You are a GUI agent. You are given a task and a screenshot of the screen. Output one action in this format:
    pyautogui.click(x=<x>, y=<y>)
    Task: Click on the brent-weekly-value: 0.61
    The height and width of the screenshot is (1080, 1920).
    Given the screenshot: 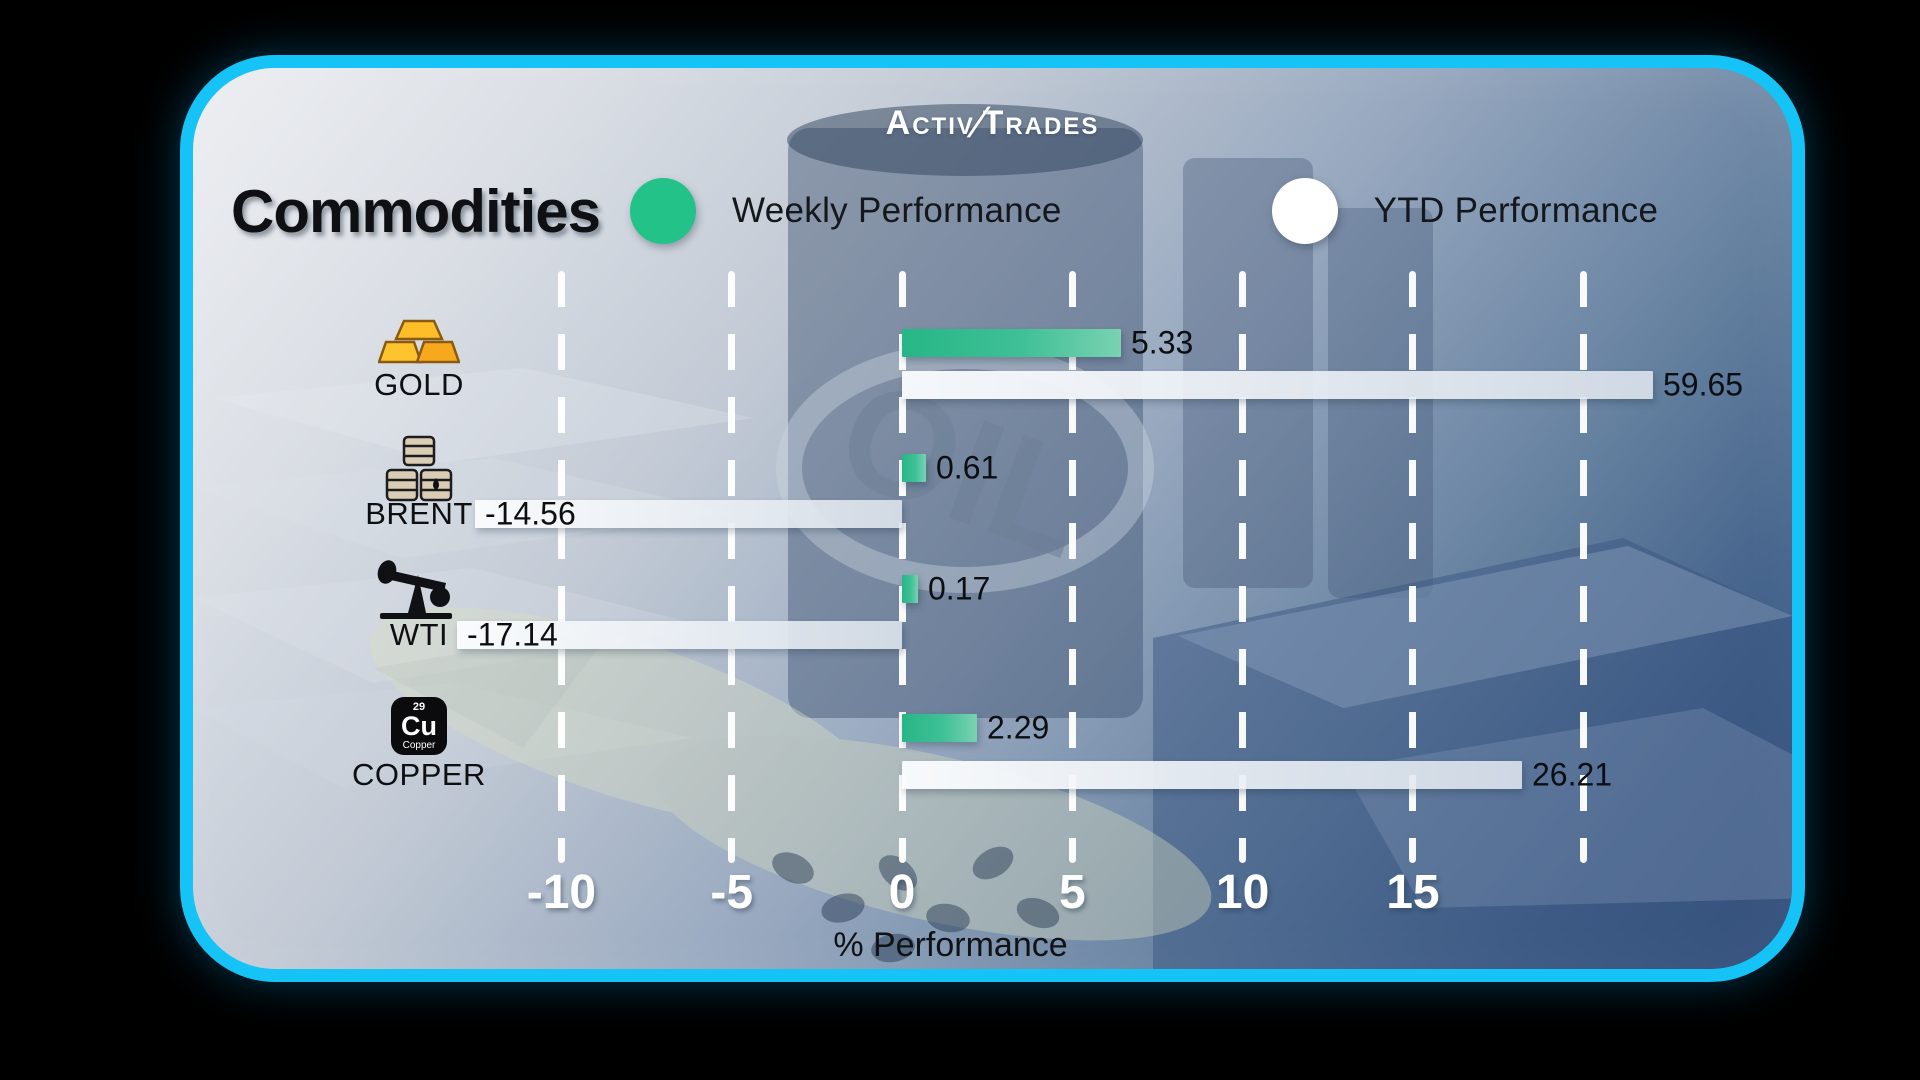 What is the action you would take?
    pyautogui.click(x=967, y=467)
    